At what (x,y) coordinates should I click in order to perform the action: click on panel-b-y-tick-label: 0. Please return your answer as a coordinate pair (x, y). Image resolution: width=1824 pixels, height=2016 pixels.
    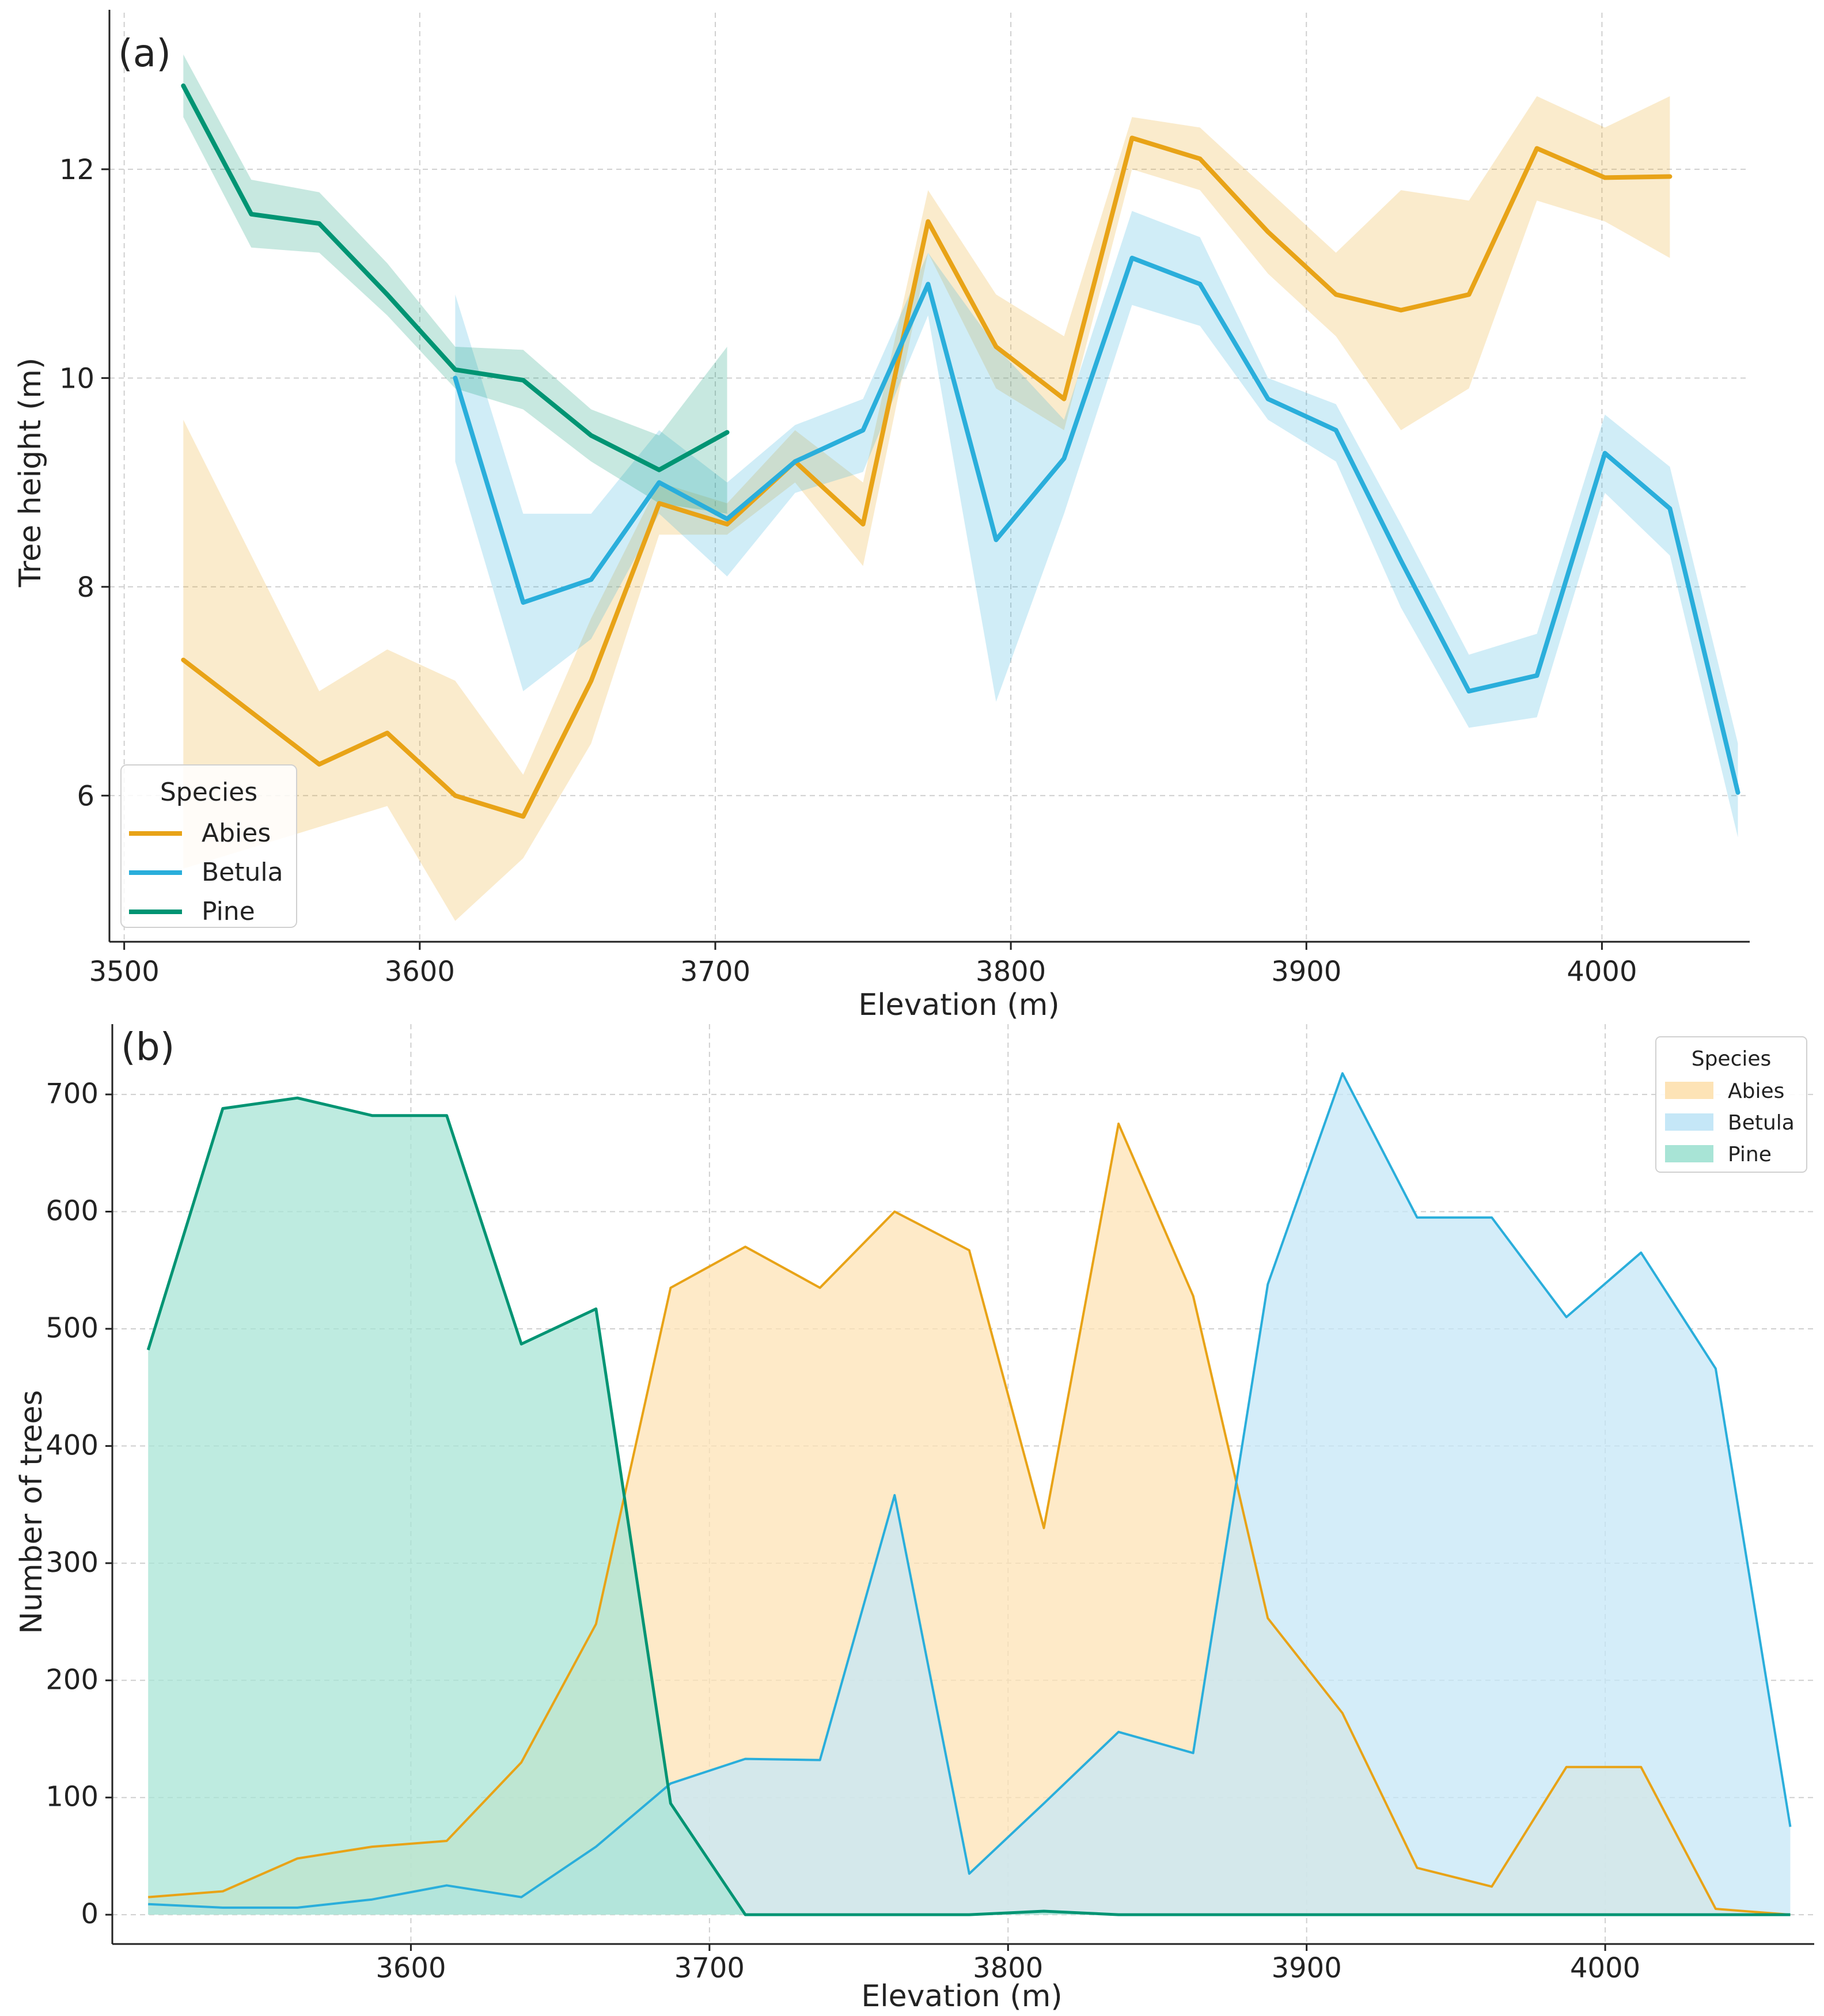
    Looking at the image, I should click on (89, 1914).